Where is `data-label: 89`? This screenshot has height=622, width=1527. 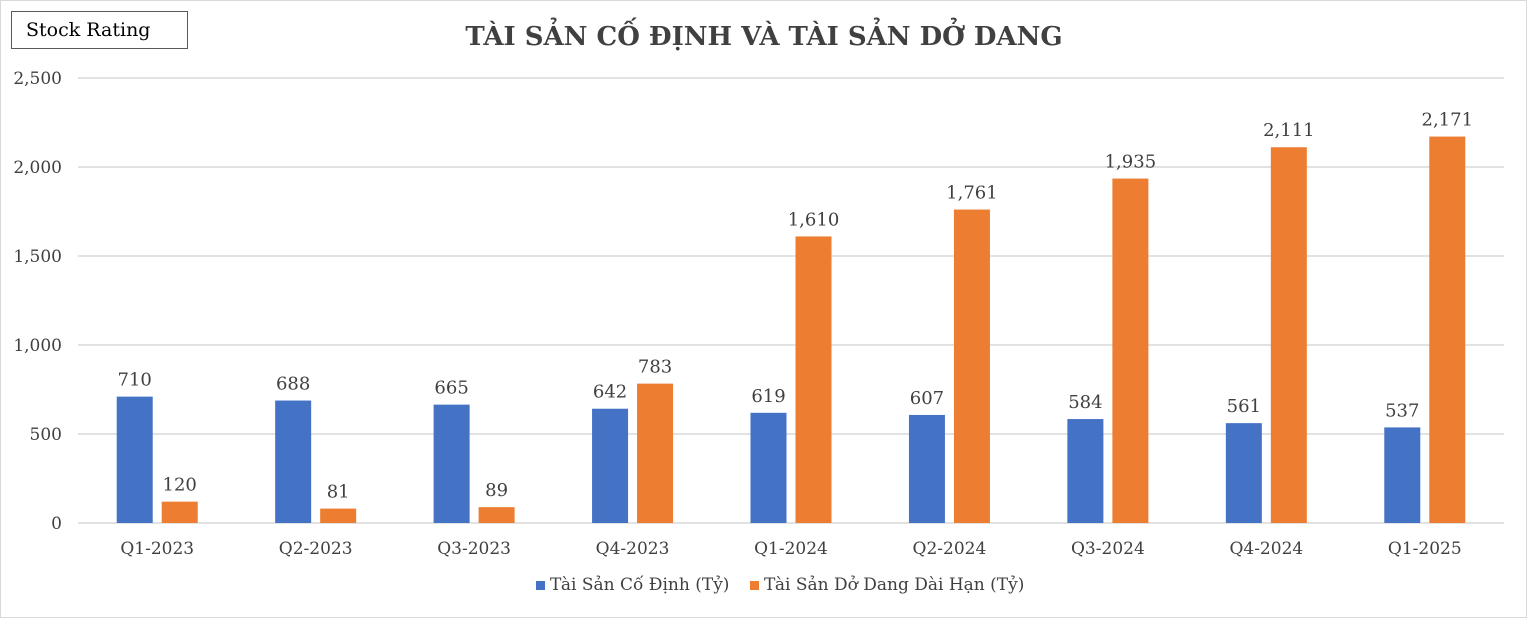
data-label: 89 is located at coordinates (496, 490).